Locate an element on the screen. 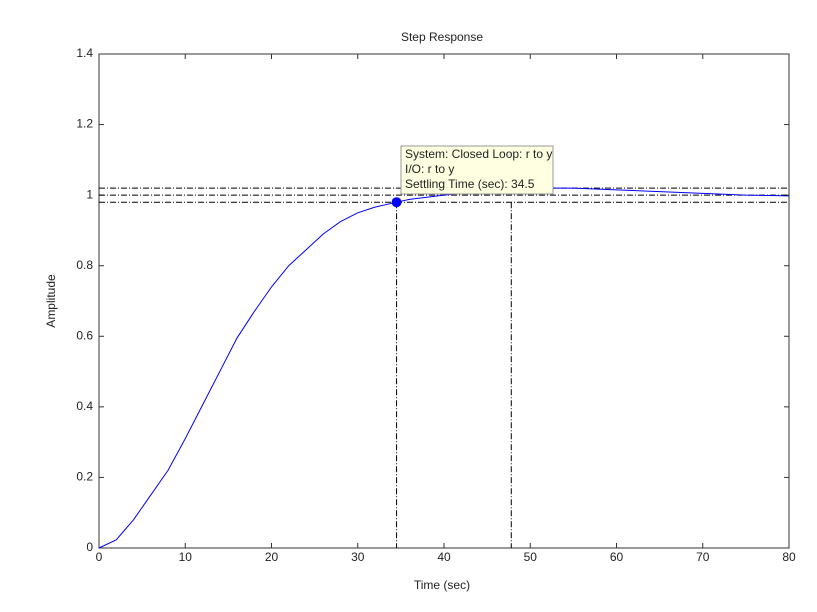  x-tick-label: 70 is located at coordinates (703, 557).